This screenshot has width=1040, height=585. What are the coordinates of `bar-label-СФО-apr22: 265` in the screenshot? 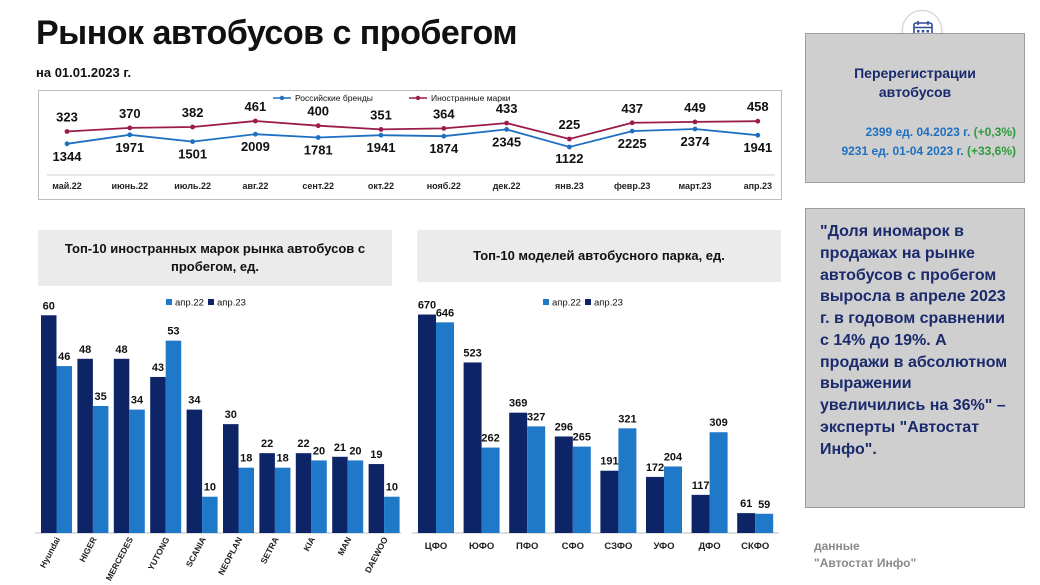 It's located at (582, 438).